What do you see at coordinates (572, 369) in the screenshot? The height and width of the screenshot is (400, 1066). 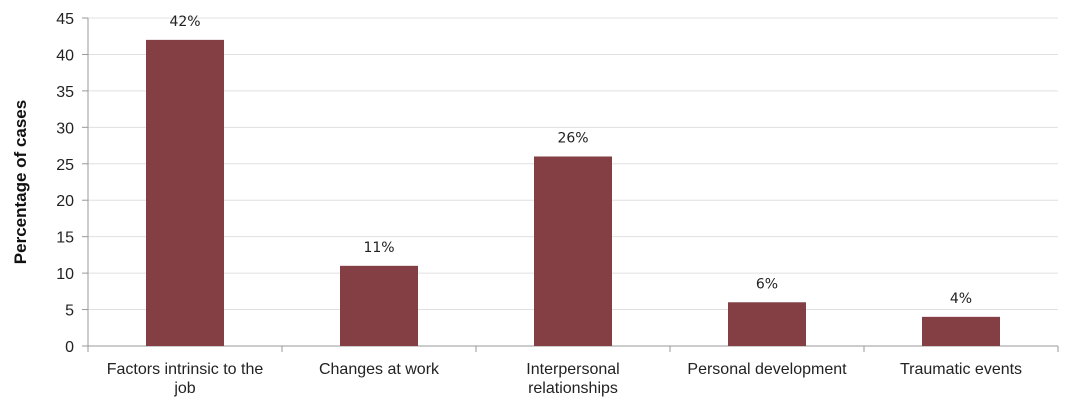 I see `x-category-label: Interpersonal` at bounding box center [572, 369].